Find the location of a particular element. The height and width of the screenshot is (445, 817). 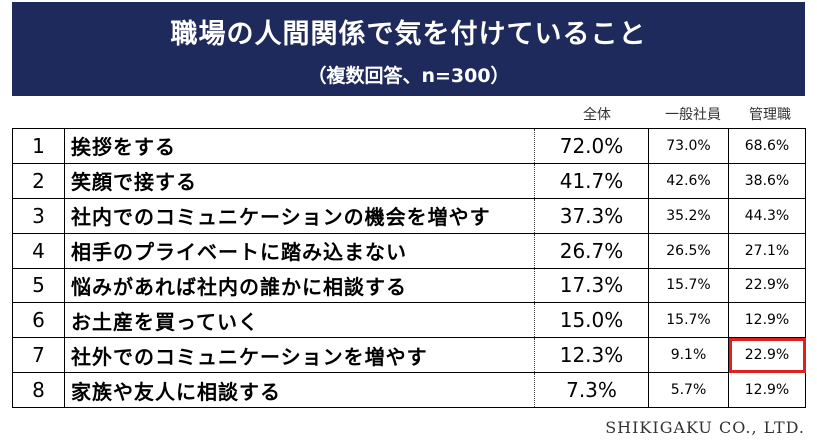

total-value: 12.3% is located at coordinates (591, 355).